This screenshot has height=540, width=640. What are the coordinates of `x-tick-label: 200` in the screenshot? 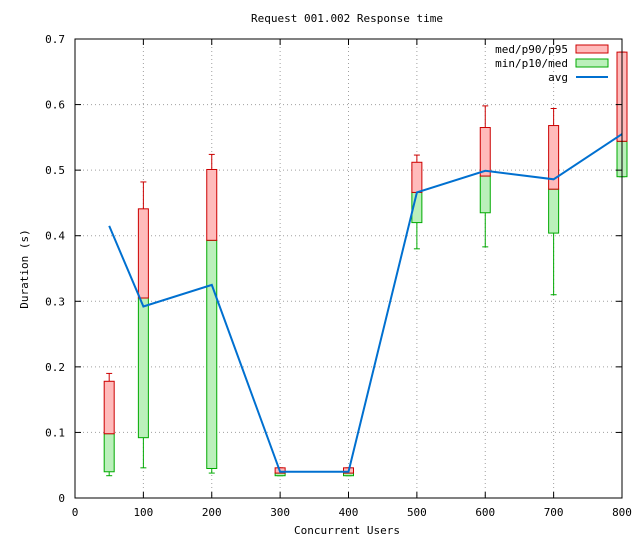 It's located at (212, 512).